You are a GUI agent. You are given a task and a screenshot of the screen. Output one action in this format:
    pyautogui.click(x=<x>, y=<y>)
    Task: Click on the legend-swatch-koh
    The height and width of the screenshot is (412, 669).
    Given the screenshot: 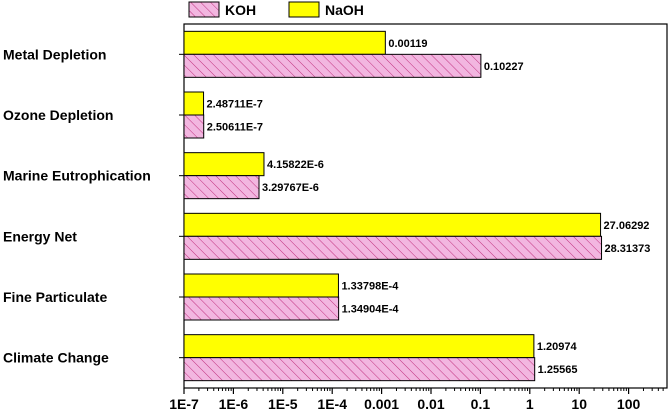 What is the action you would take?
    pyautogui.click(x=204, y=9)
    